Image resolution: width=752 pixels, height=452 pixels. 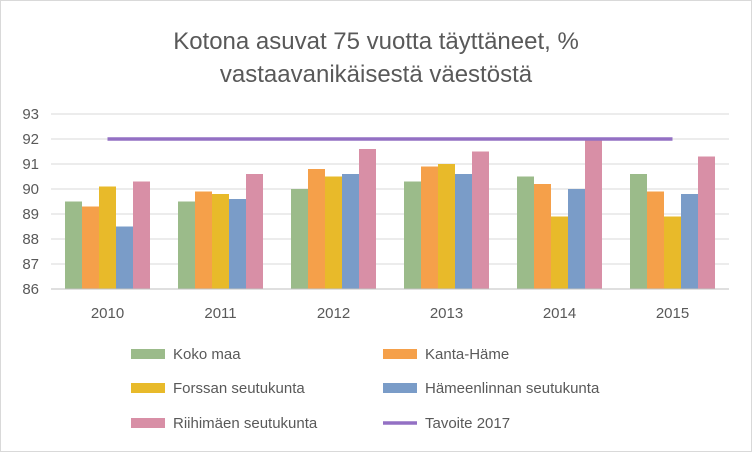 What do you see at coordinates (400, 388) in the screenshot?
I see `legend-swatch-h-meenlinnan-seutukunta` at bounding box center [400, 388].